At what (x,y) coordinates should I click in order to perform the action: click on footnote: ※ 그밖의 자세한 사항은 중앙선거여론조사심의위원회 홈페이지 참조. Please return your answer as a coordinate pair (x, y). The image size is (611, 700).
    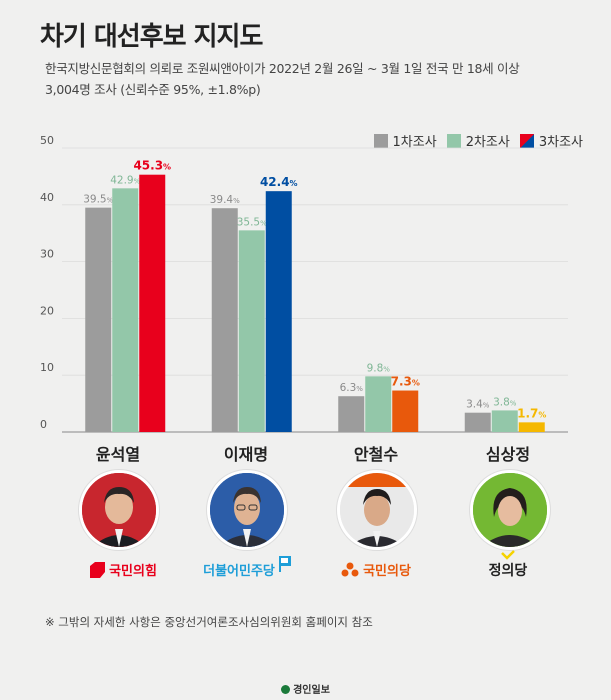
    Looking at the image, I should click on (209, 622).